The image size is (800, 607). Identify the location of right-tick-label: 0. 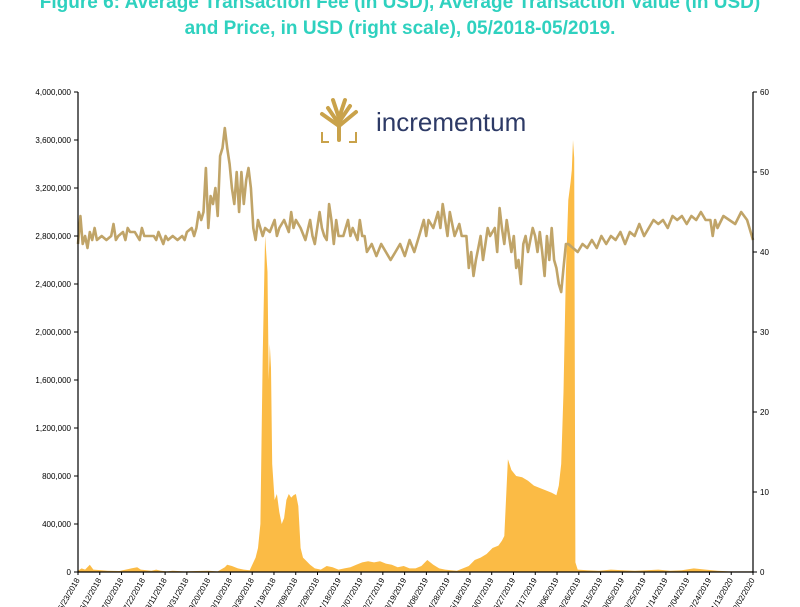
(762, 572).